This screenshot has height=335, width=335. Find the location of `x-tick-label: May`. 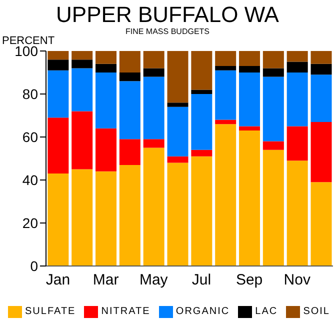

x-tick-label: May is located at coordinates (153, 280).